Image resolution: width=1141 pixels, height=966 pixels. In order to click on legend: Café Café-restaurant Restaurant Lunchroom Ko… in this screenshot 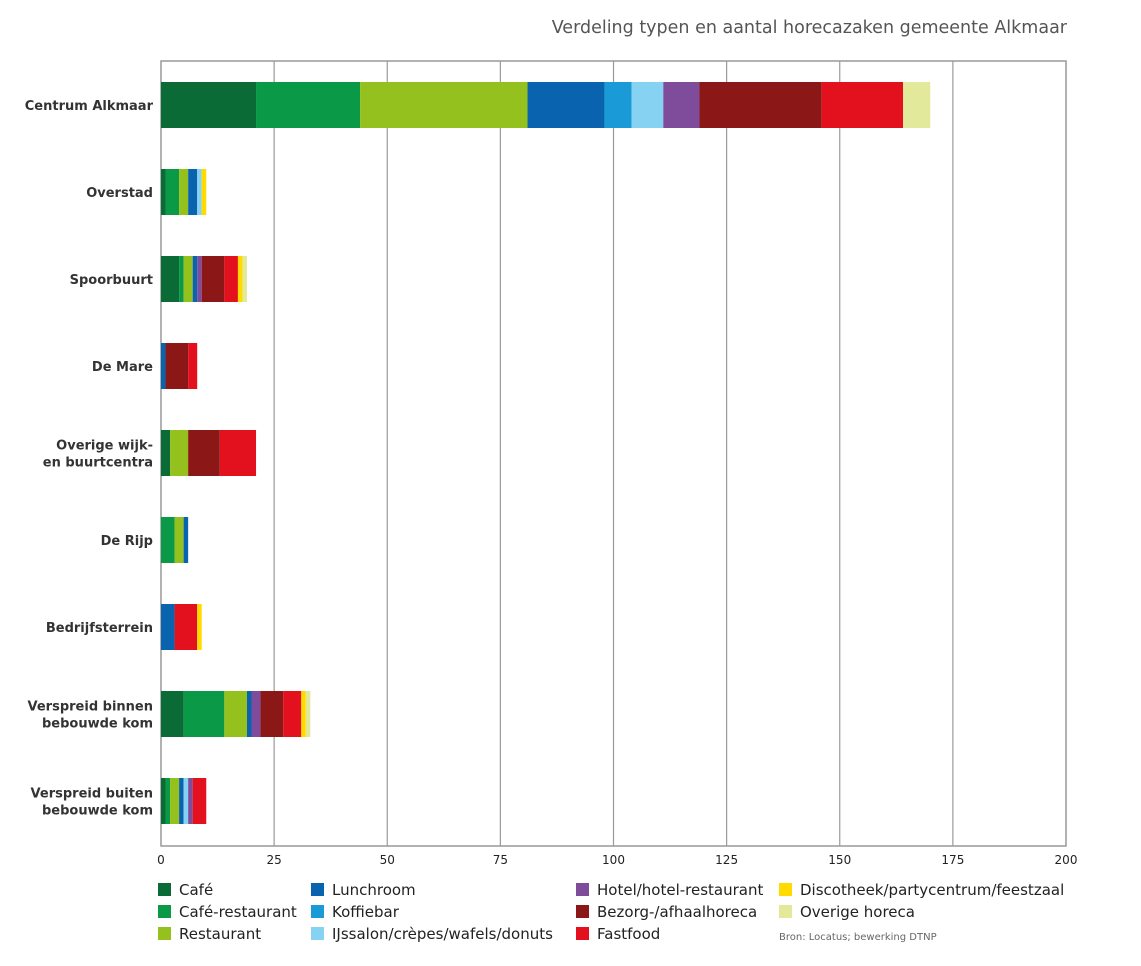, I will do `click(611, 912)`.